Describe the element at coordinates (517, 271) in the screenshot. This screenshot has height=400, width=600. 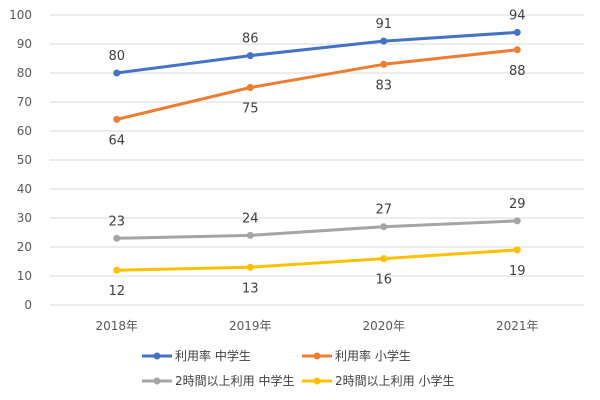
I see `data-label: 19` at that location.